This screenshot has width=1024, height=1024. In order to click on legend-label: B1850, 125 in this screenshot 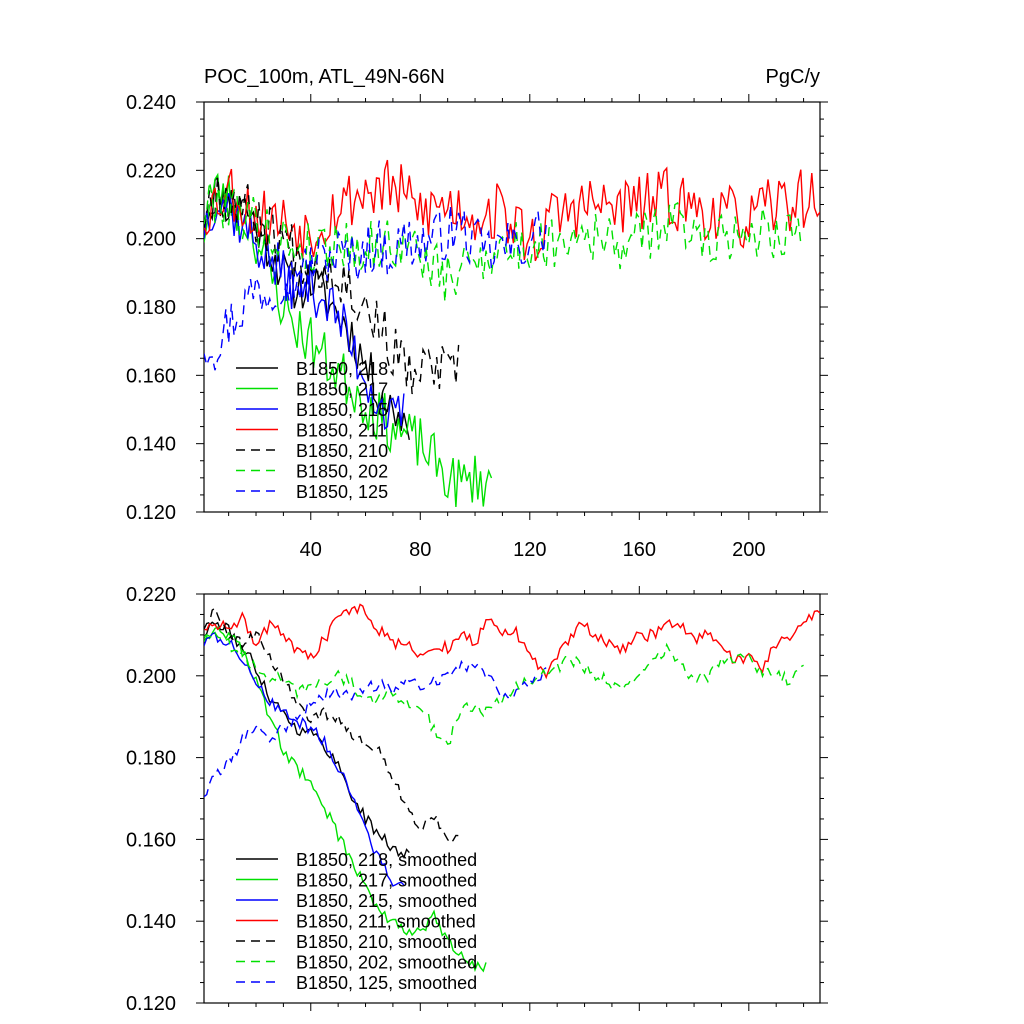, I will do `click(342, 492)`.